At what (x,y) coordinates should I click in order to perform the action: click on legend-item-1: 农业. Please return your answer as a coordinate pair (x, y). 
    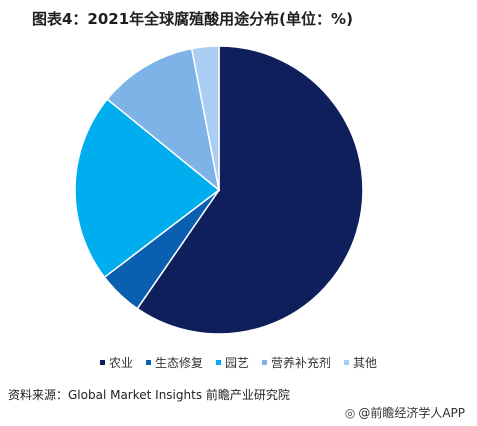
    Looking at the image, I should click on (116, 362).